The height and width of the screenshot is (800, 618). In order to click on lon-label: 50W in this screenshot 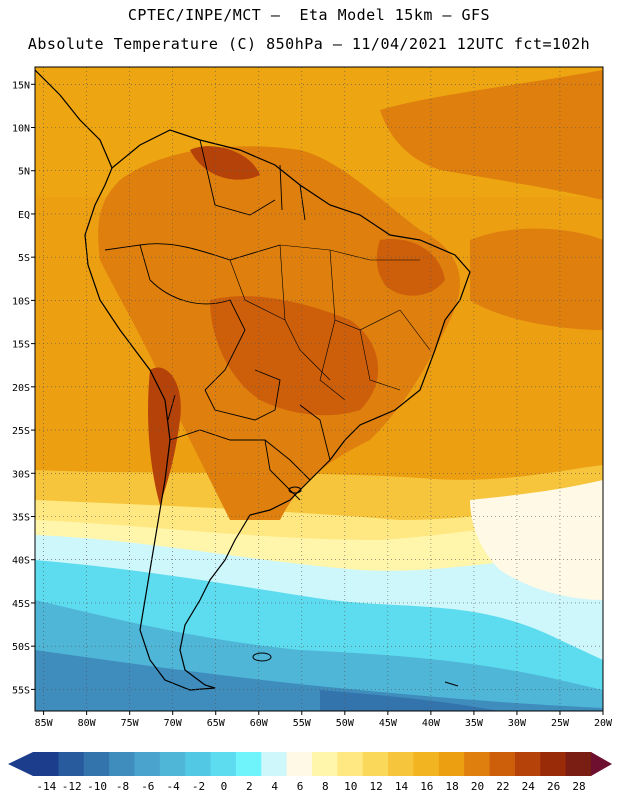, I will do `click(345, 723)`.